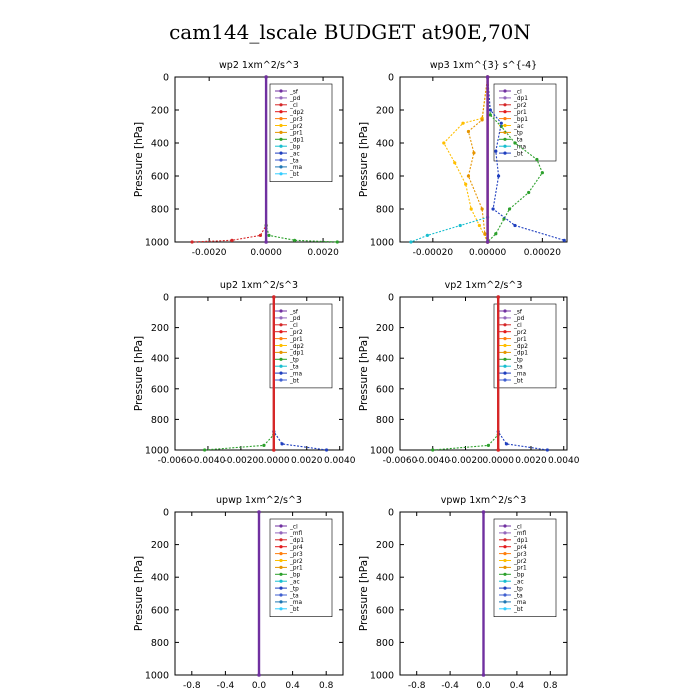 Image resolution: width=700 pixels, height=700 pixels. What do you see at coordinates (294, 312) in the screenshot?
I see `legend-label: _sf` at bounding box center [294, 312].